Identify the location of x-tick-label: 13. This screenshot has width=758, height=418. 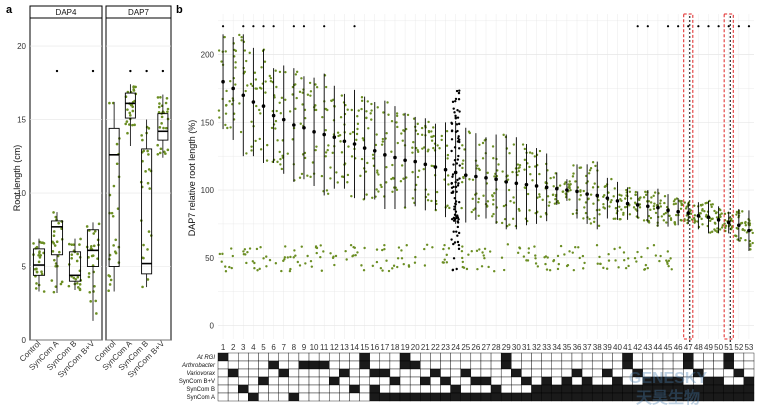
(344, 347).